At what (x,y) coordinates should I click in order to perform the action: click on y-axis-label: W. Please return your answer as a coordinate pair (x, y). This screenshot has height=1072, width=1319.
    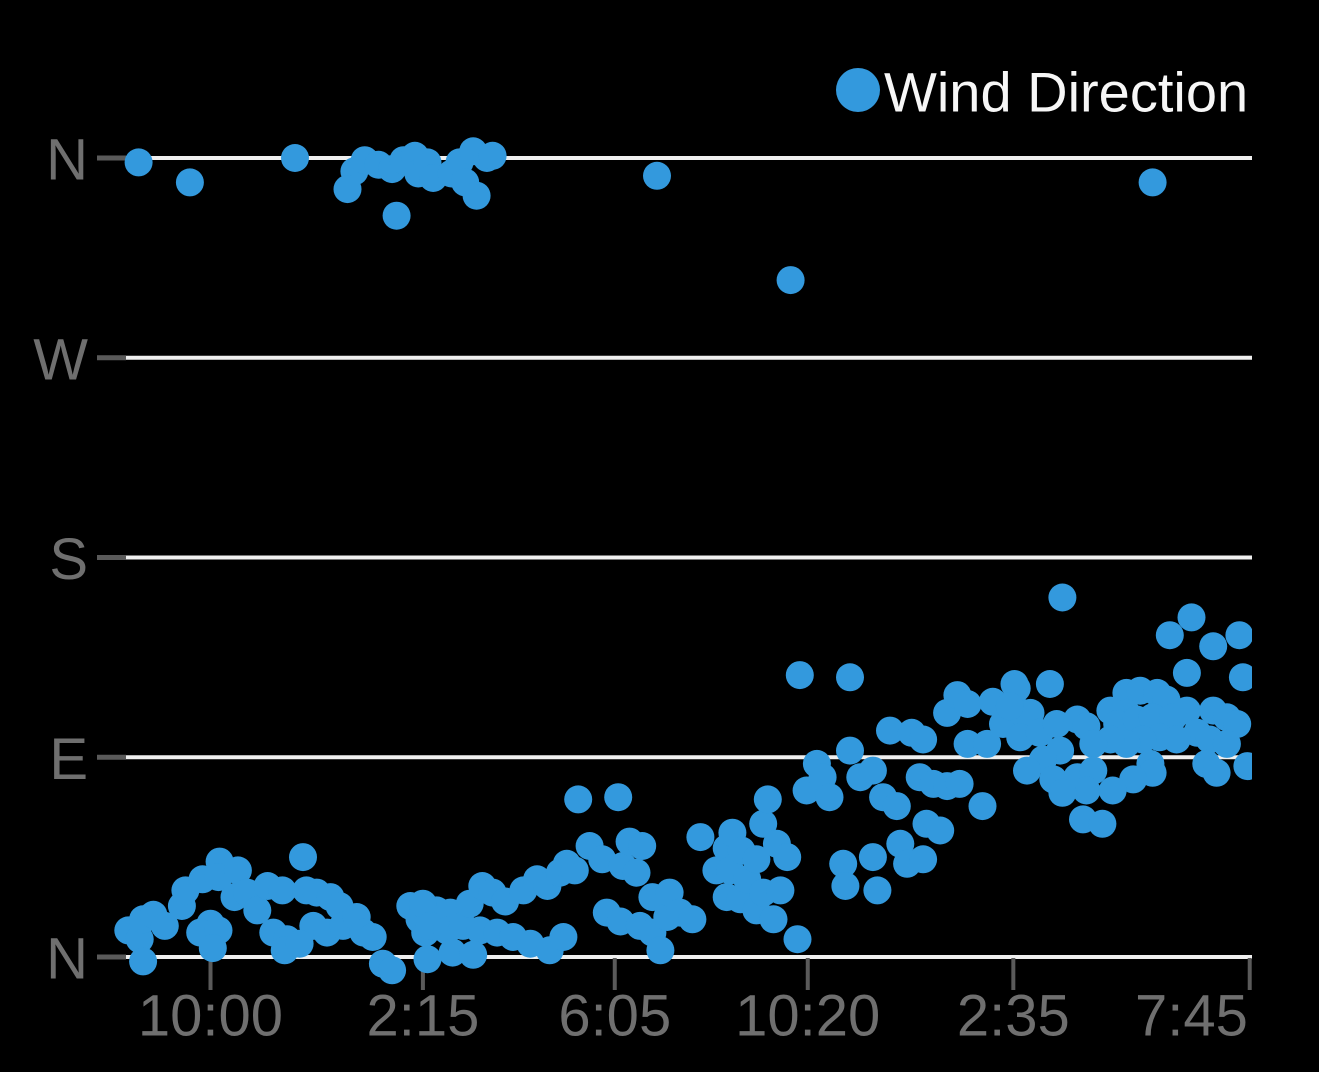
    Looking at the image, I should click on (60, 359).